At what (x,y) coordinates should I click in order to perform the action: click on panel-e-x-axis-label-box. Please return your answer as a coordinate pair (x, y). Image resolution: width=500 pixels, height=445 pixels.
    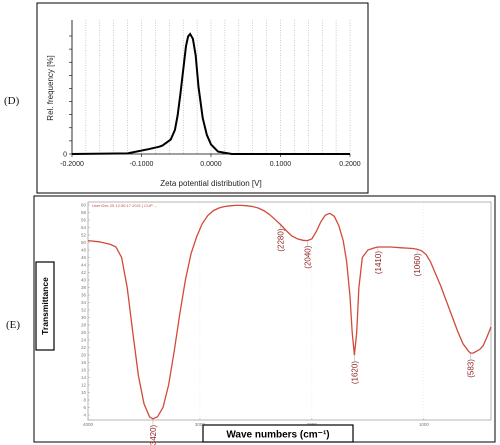
    Looking at the image, I should click on (278, 433).